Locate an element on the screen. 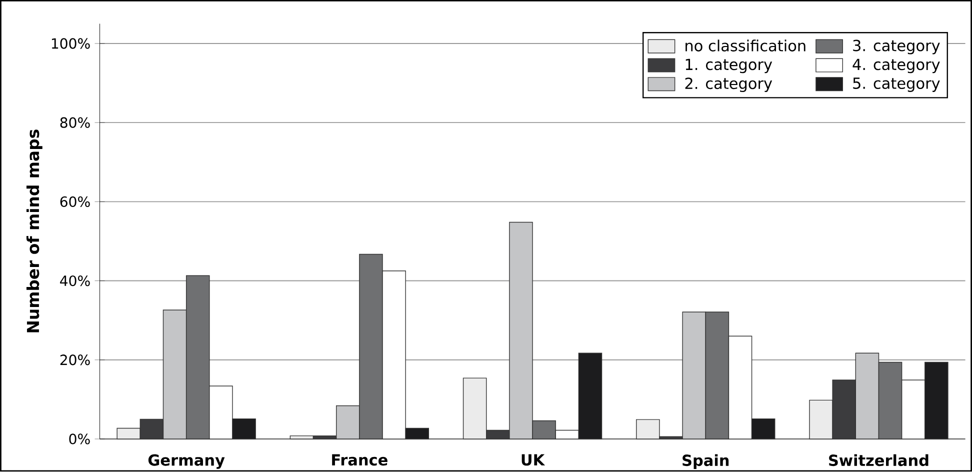 The image size is (972, 473). legend-label: no classification is located at coordinates (746, 46).